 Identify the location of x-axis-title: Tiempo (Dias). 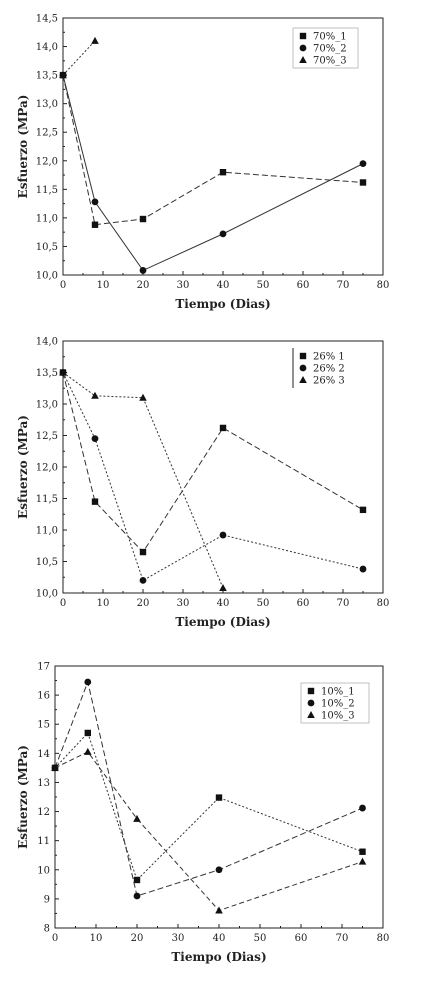
(218, 957).